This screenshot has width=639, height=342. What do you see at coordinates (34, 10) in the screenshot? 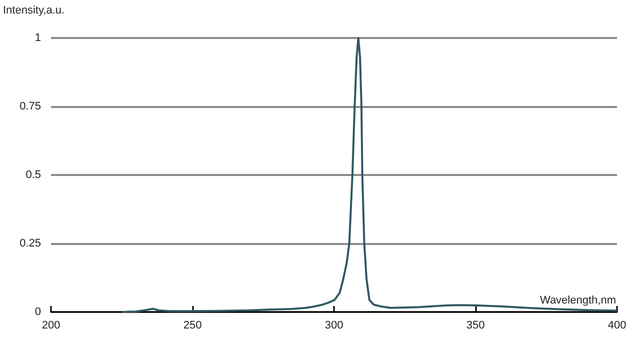
I see `y-axis-title: Intensity,a.u.` at bounding box center [34, 10].